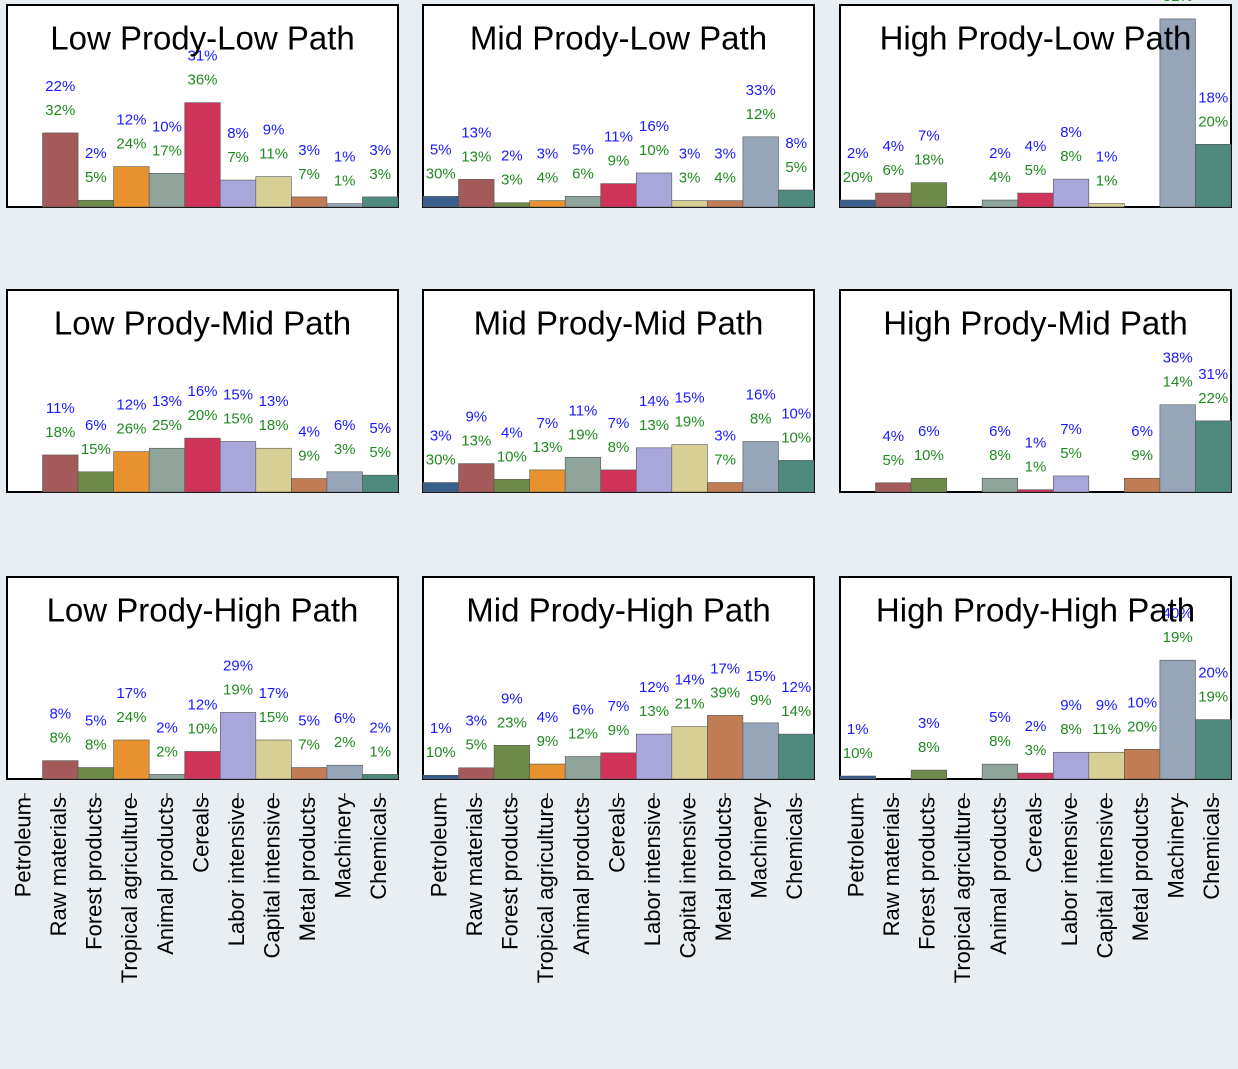 The image size is (1238, 1069). What do you see at coordinates (581, 876) in the screenshot?
I see `x-tick-label: Animal products` at bounding box center [581, 876].